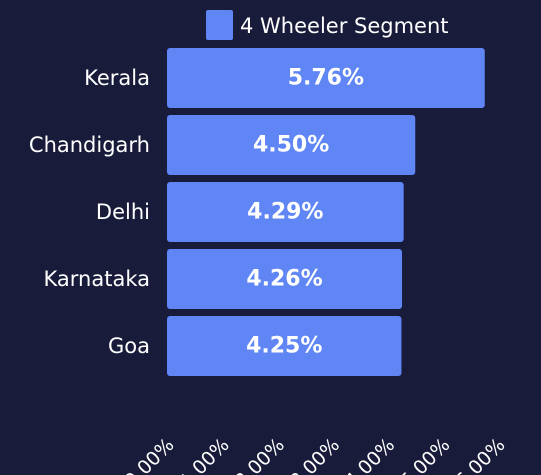 The image size is (541, 475). I want to click on x-tick-label: 5.00%, so click(425, 454).